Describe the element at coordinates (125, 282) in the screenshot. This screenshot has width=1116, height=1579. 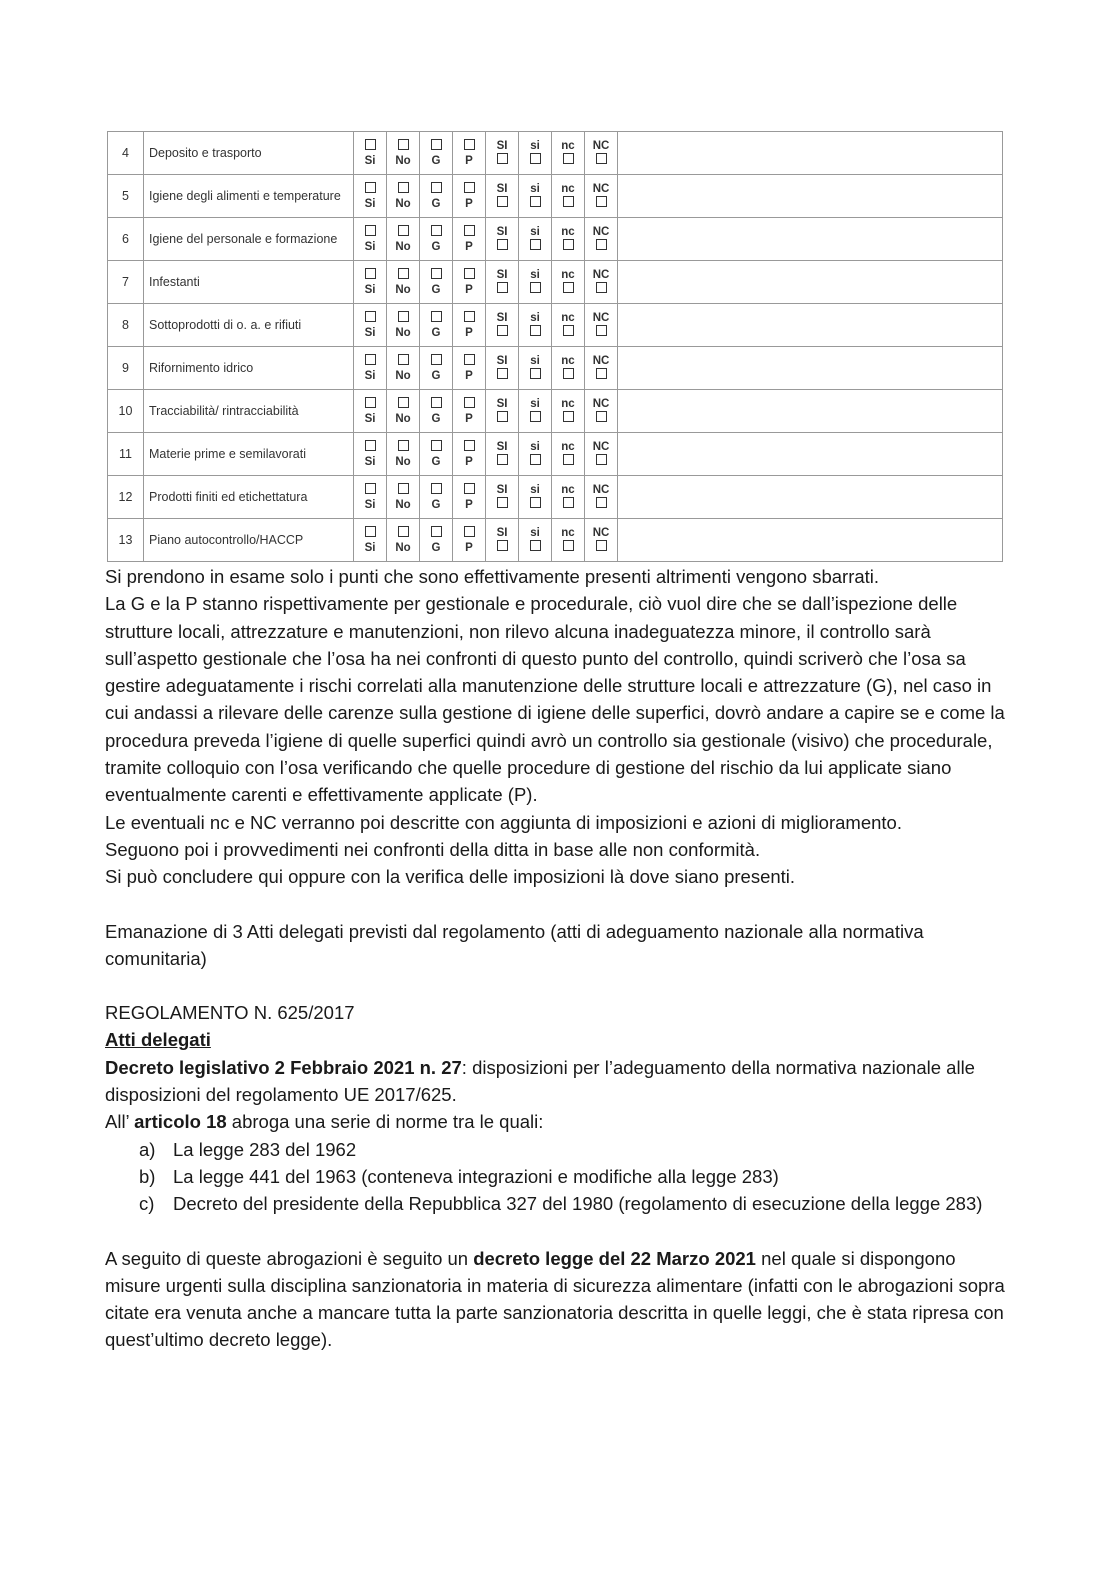
I see `row-number: 7` at that location.